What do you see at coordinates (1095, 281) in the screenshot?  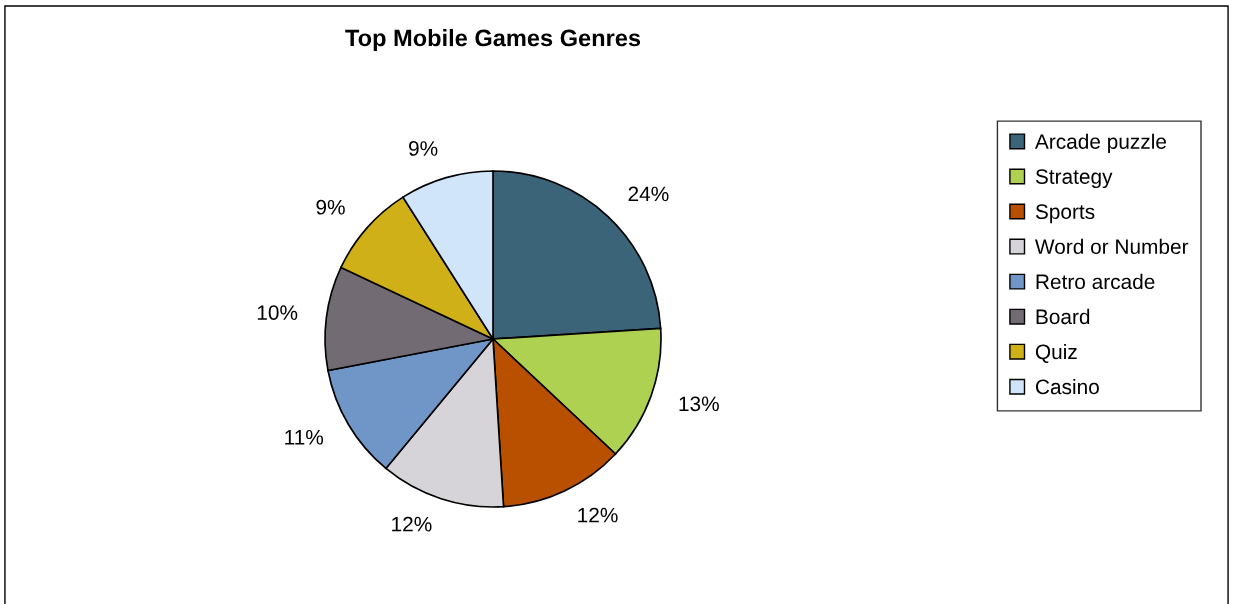 I see `legend-label: Retro arcade` at bounding box center [1095, 281].